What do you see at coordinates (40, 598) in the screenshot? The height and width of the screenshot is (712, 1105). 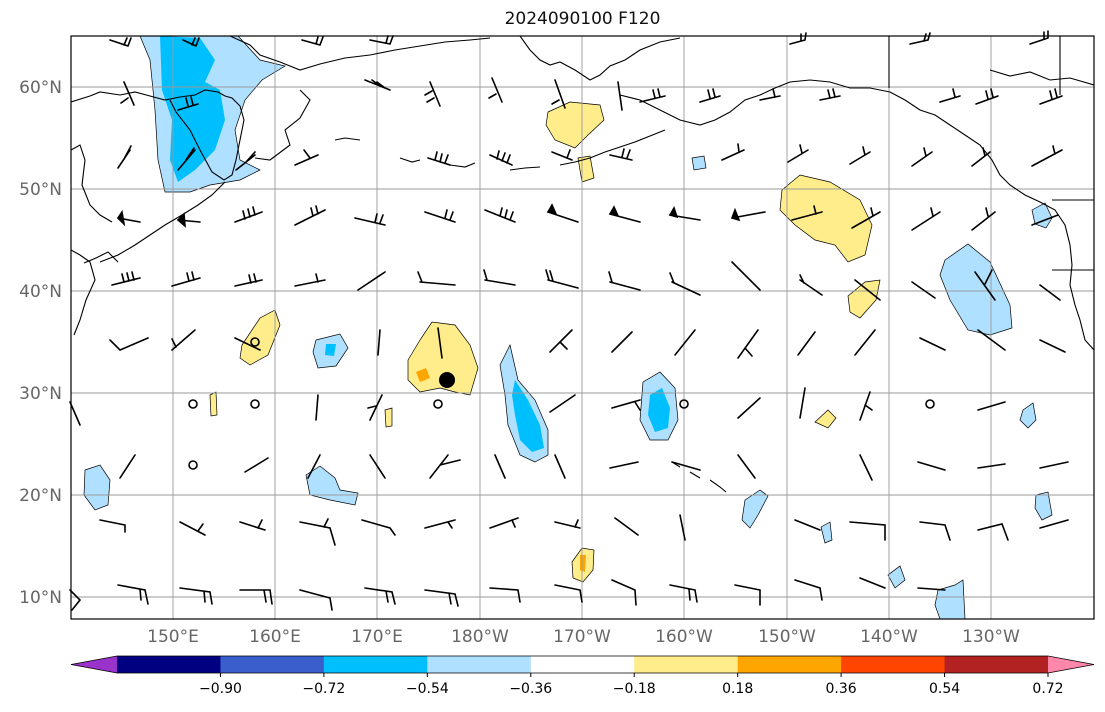 I see `lat-label: 10°N` at bounding box center [40, 598].